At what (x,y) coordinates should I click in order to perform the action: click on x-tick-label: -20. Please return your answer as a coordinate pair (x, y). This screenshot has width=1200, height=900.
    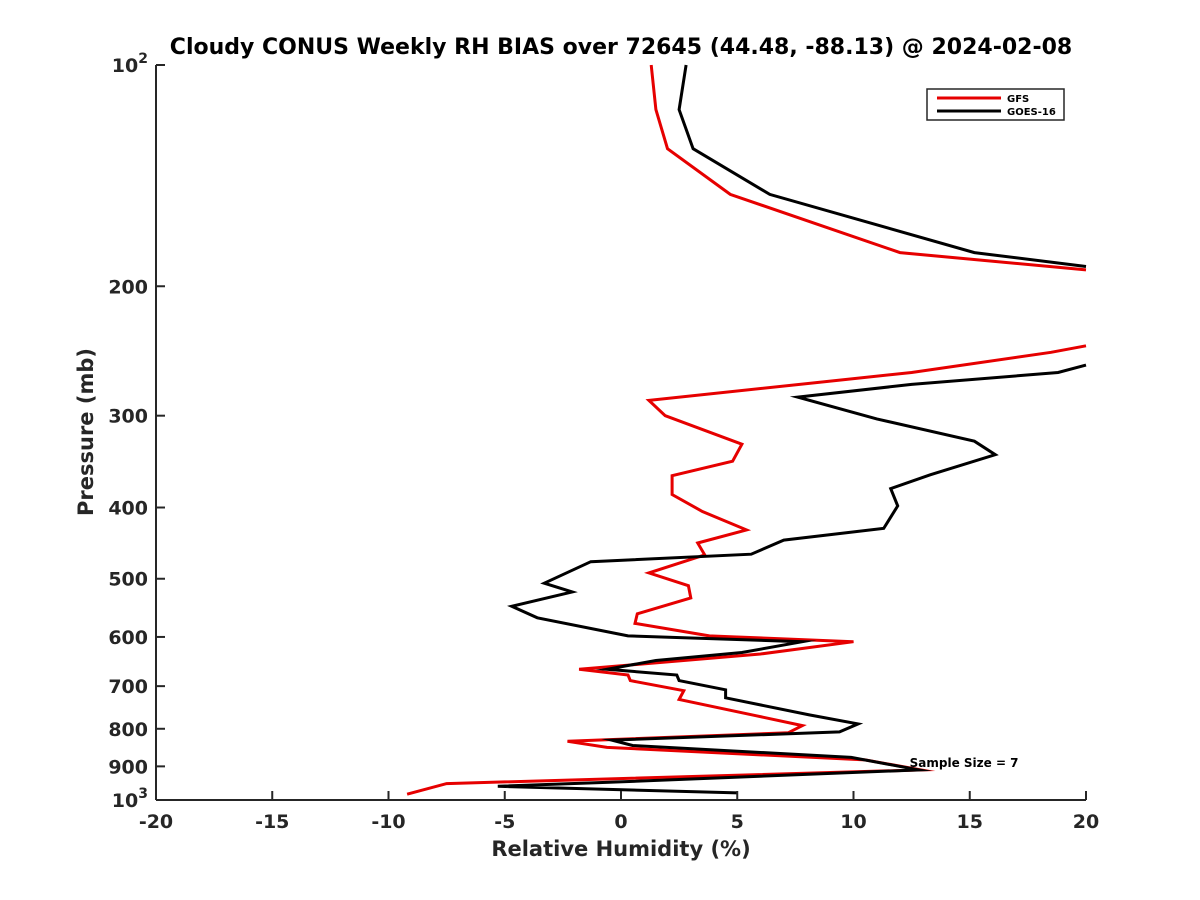
    Looking at the image, I should click on (156, 822).